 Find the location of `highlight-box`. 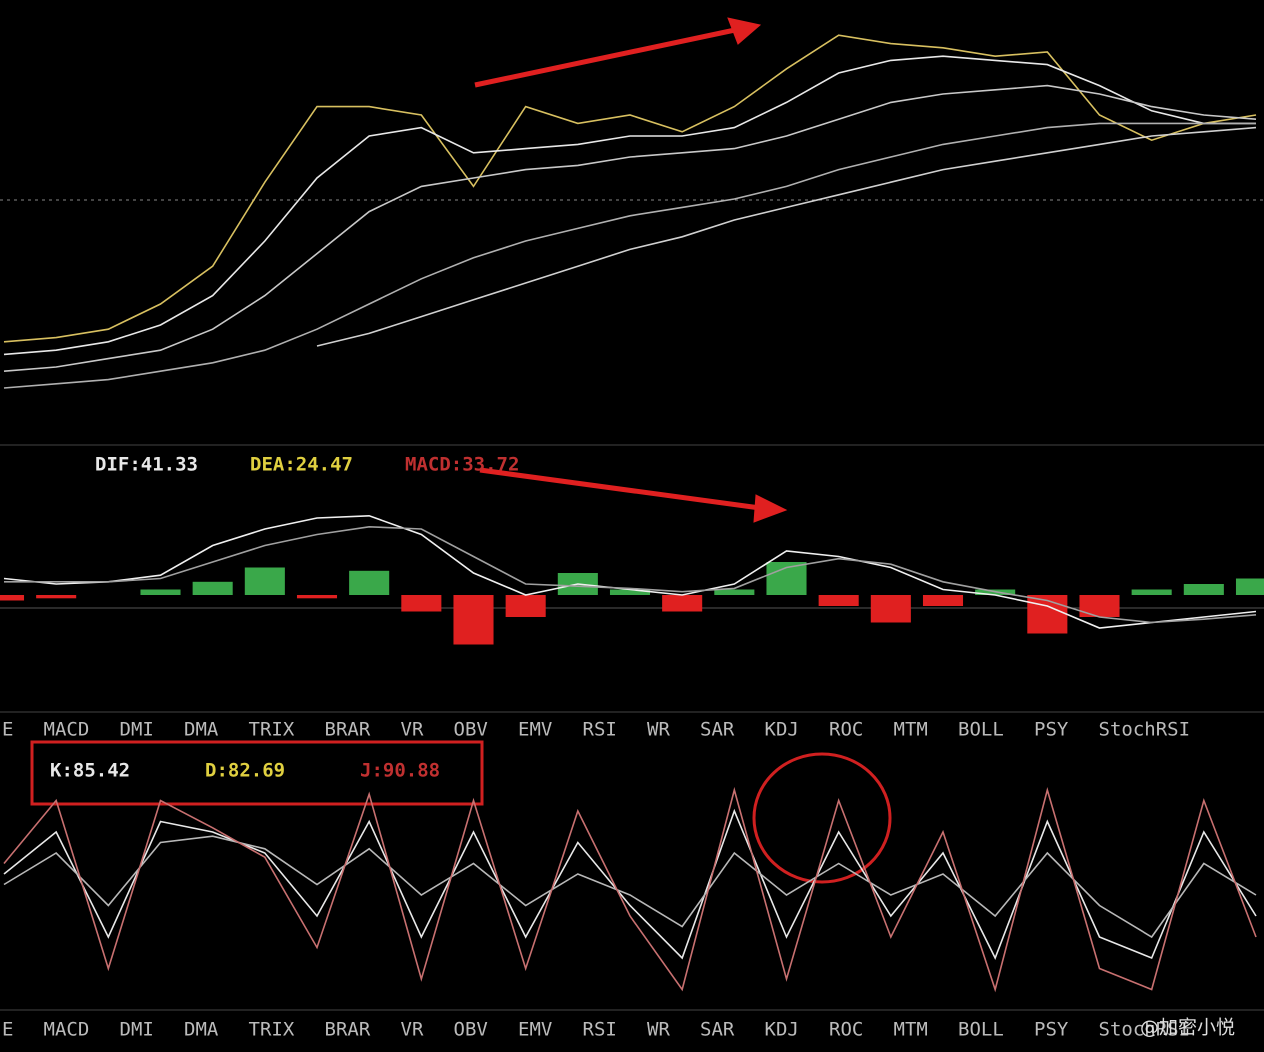

highlight-box is located at coordinates (257, 773).